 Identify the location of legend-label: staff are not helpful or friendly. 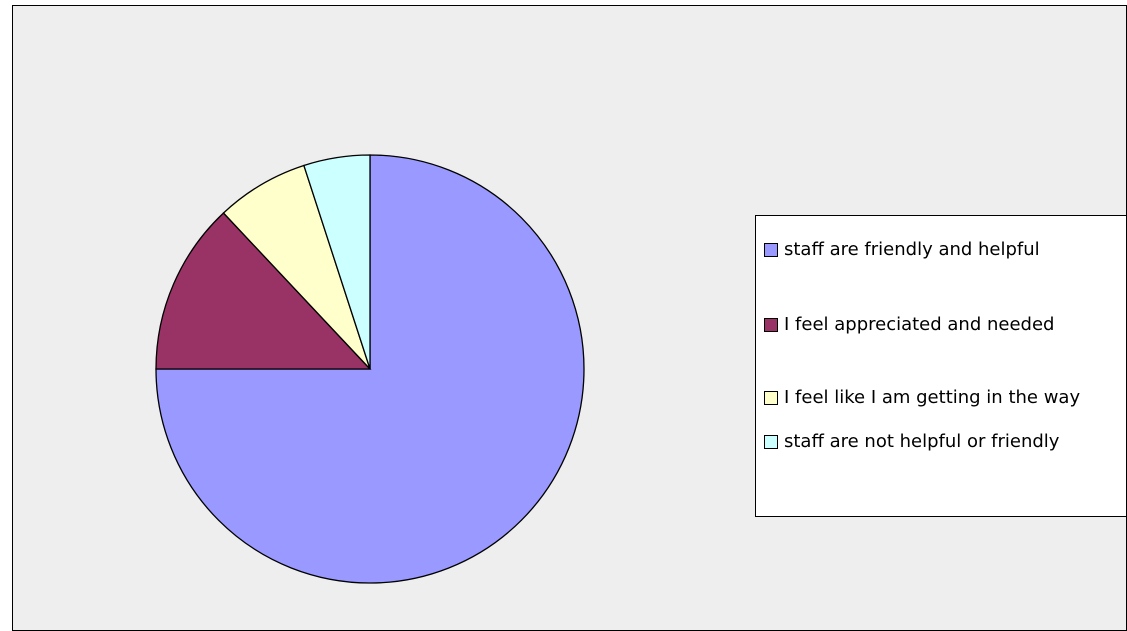
(922, 441).